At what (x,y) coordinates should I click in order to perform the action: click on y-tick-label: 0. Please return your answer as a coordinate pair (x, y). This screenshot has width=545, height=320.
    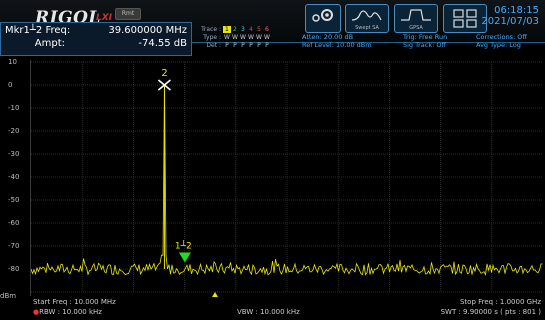
    Looking at the image, I should click on (10, 85).